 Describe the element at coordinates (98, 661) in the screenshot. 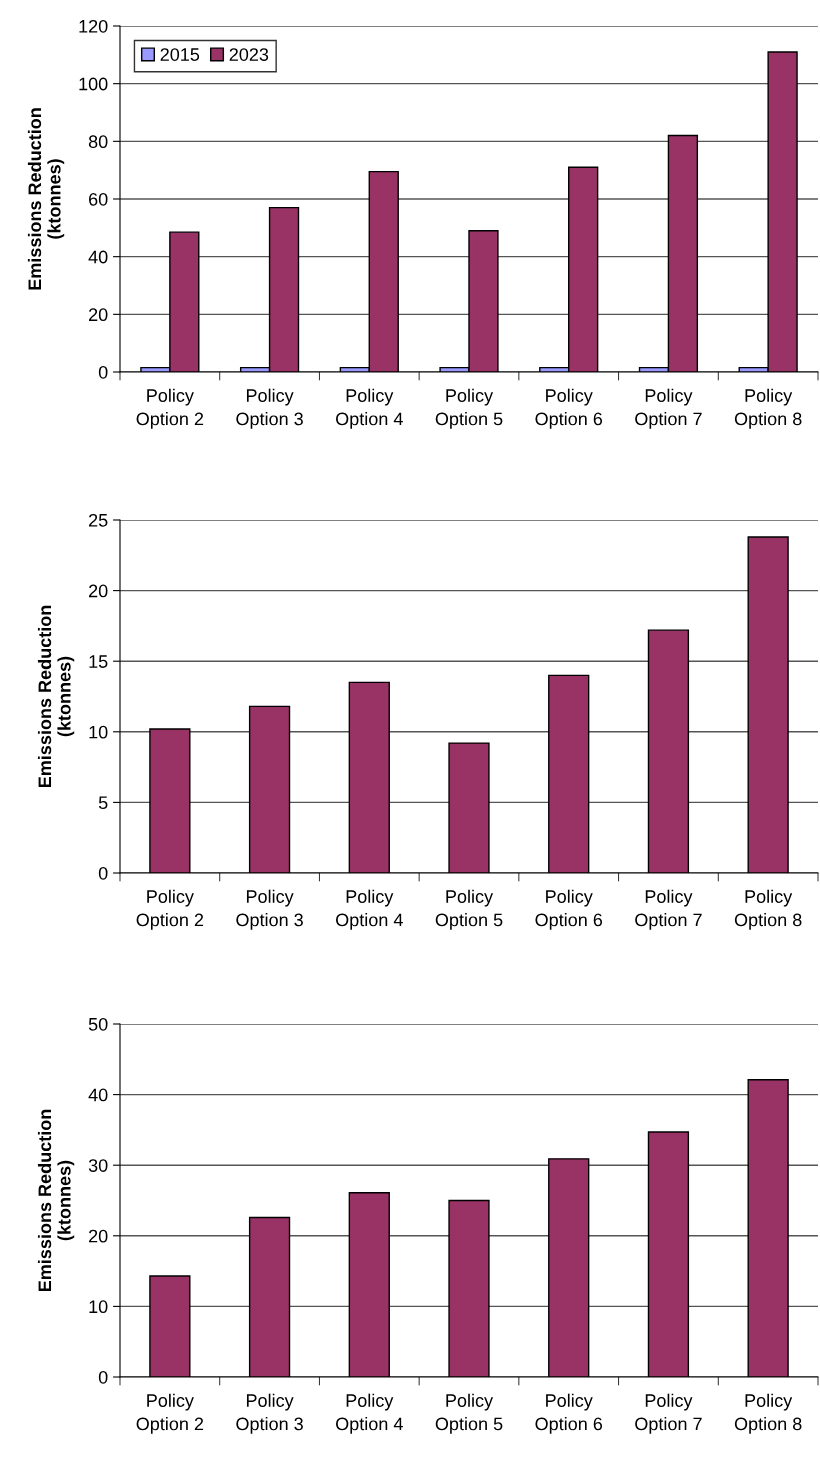

I see `y-tick-label: 15` at that location.